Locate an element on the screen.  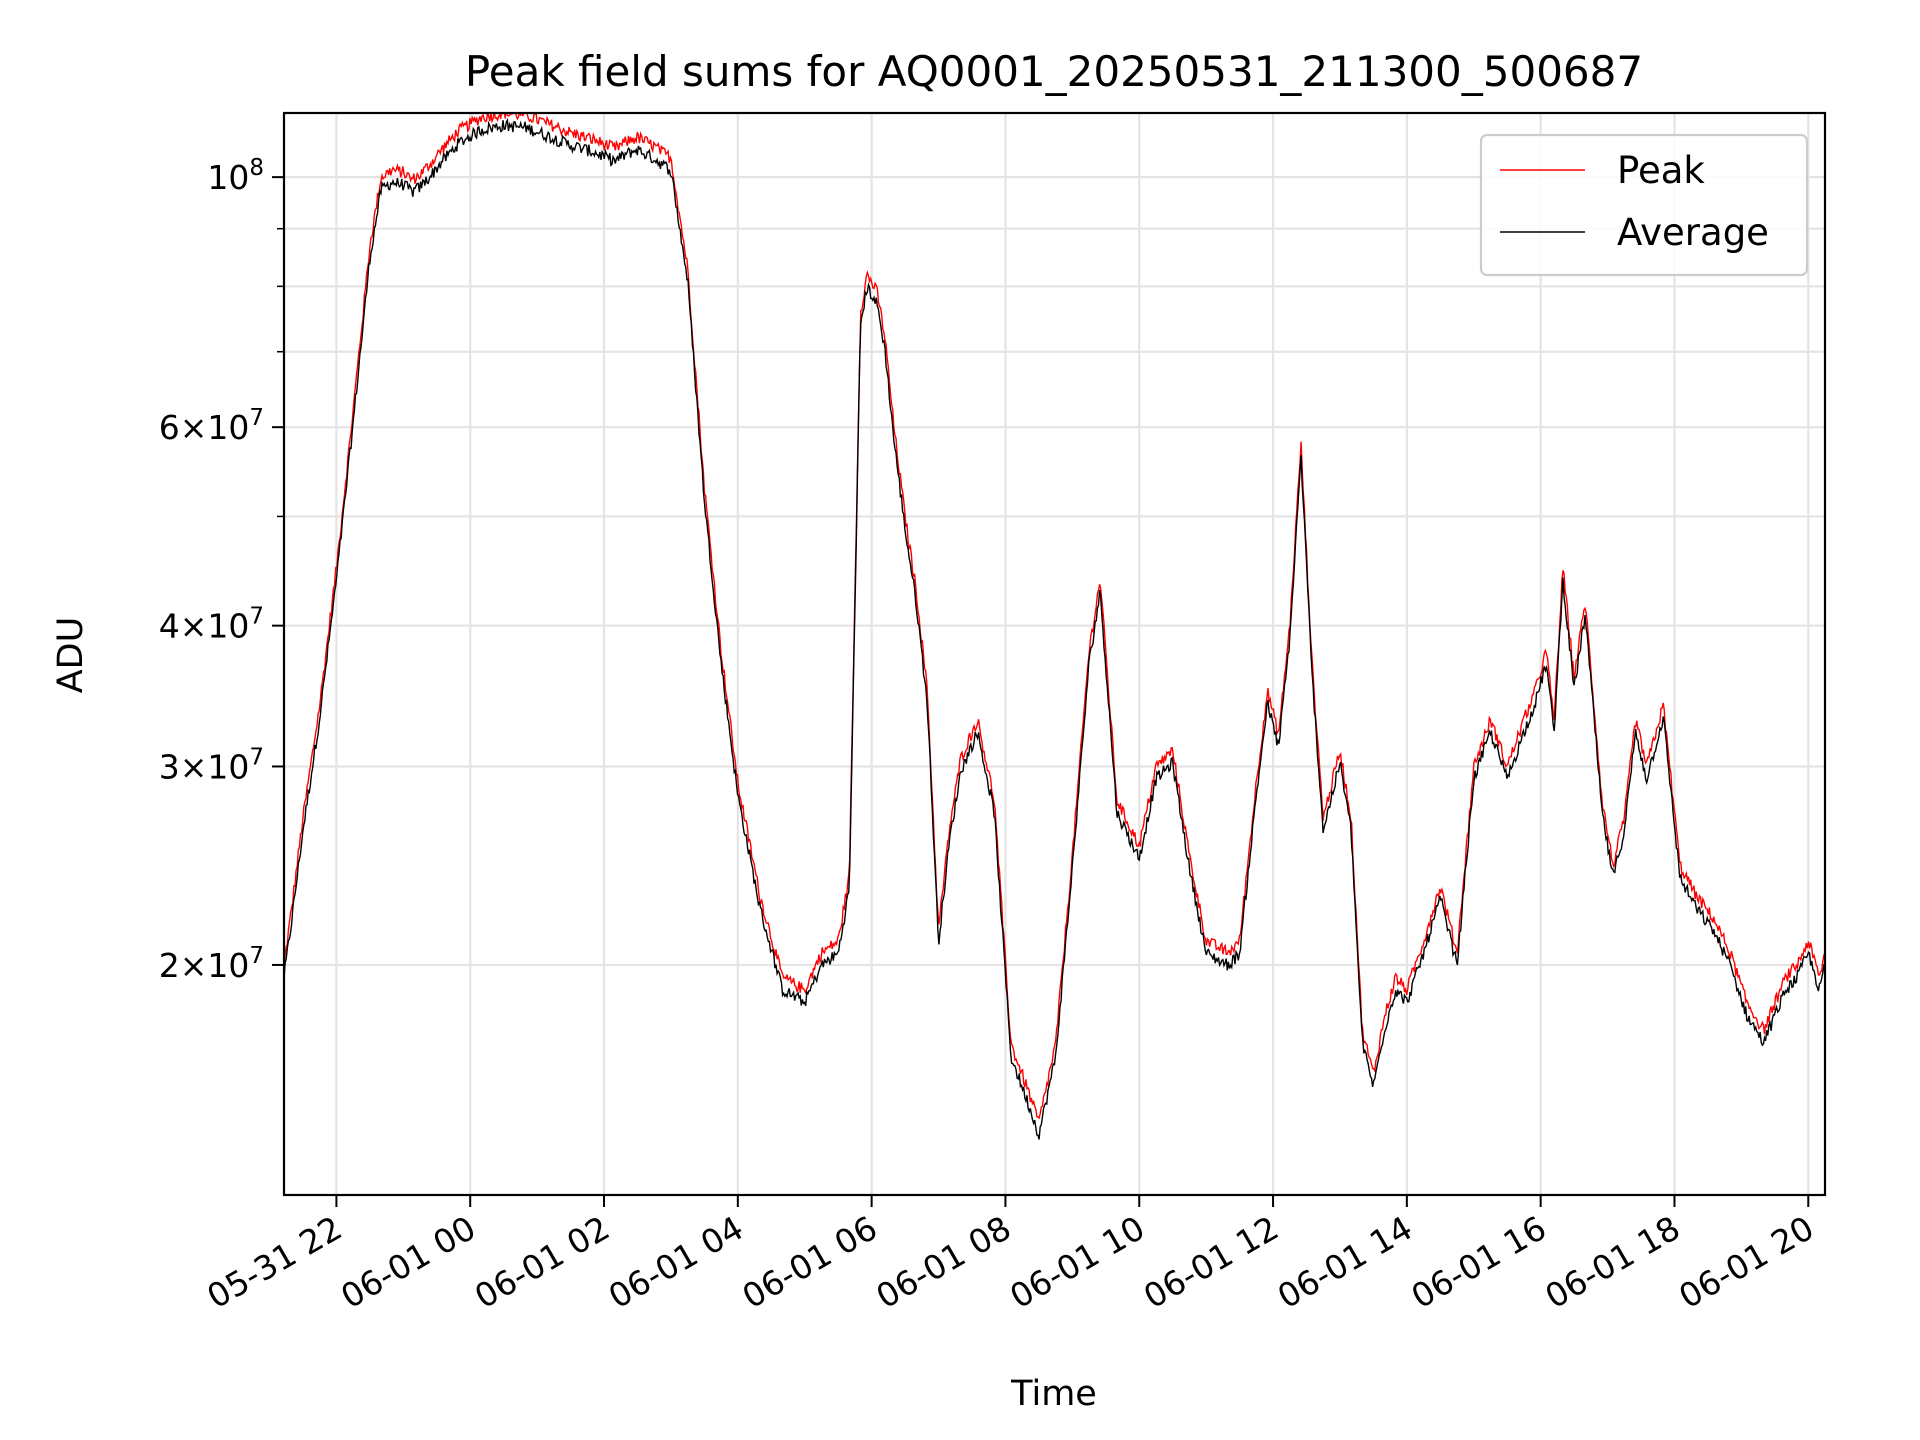
y-tick-label: 108 is located at coordinates (235, 176).